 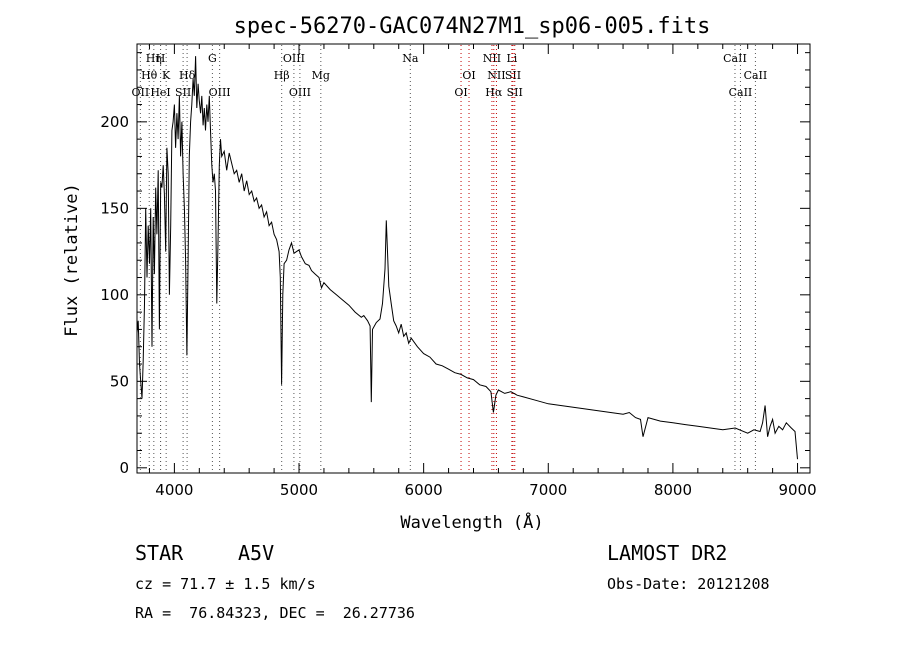 What do you see at coordinates (114, 122) in the screenshot?
I see `y-tick-label: 200` at bounding box center [114, 122].